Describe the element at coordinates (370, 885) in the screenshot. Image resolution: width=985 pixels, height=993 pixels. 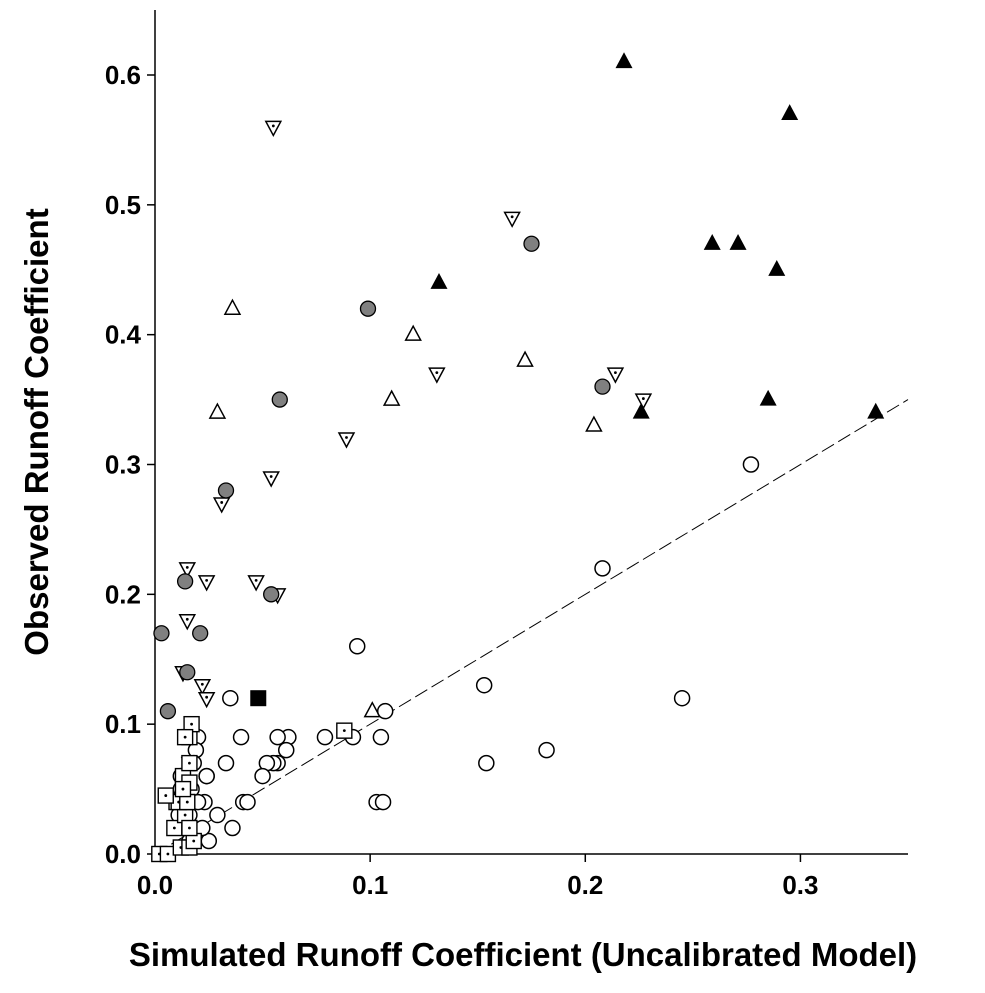
I see `x-tick-label: 0.1` at that location.